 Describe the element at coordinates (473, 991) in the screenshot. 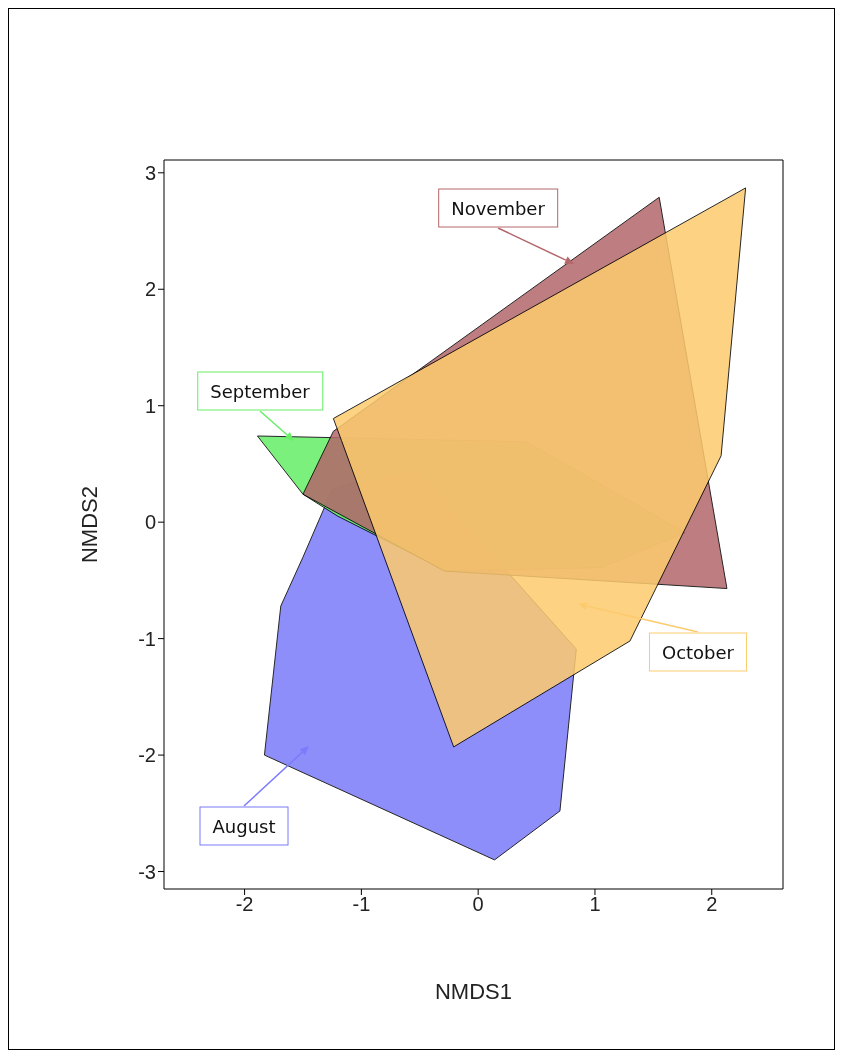

I see `x-axis-title: NMDS1` at that location.